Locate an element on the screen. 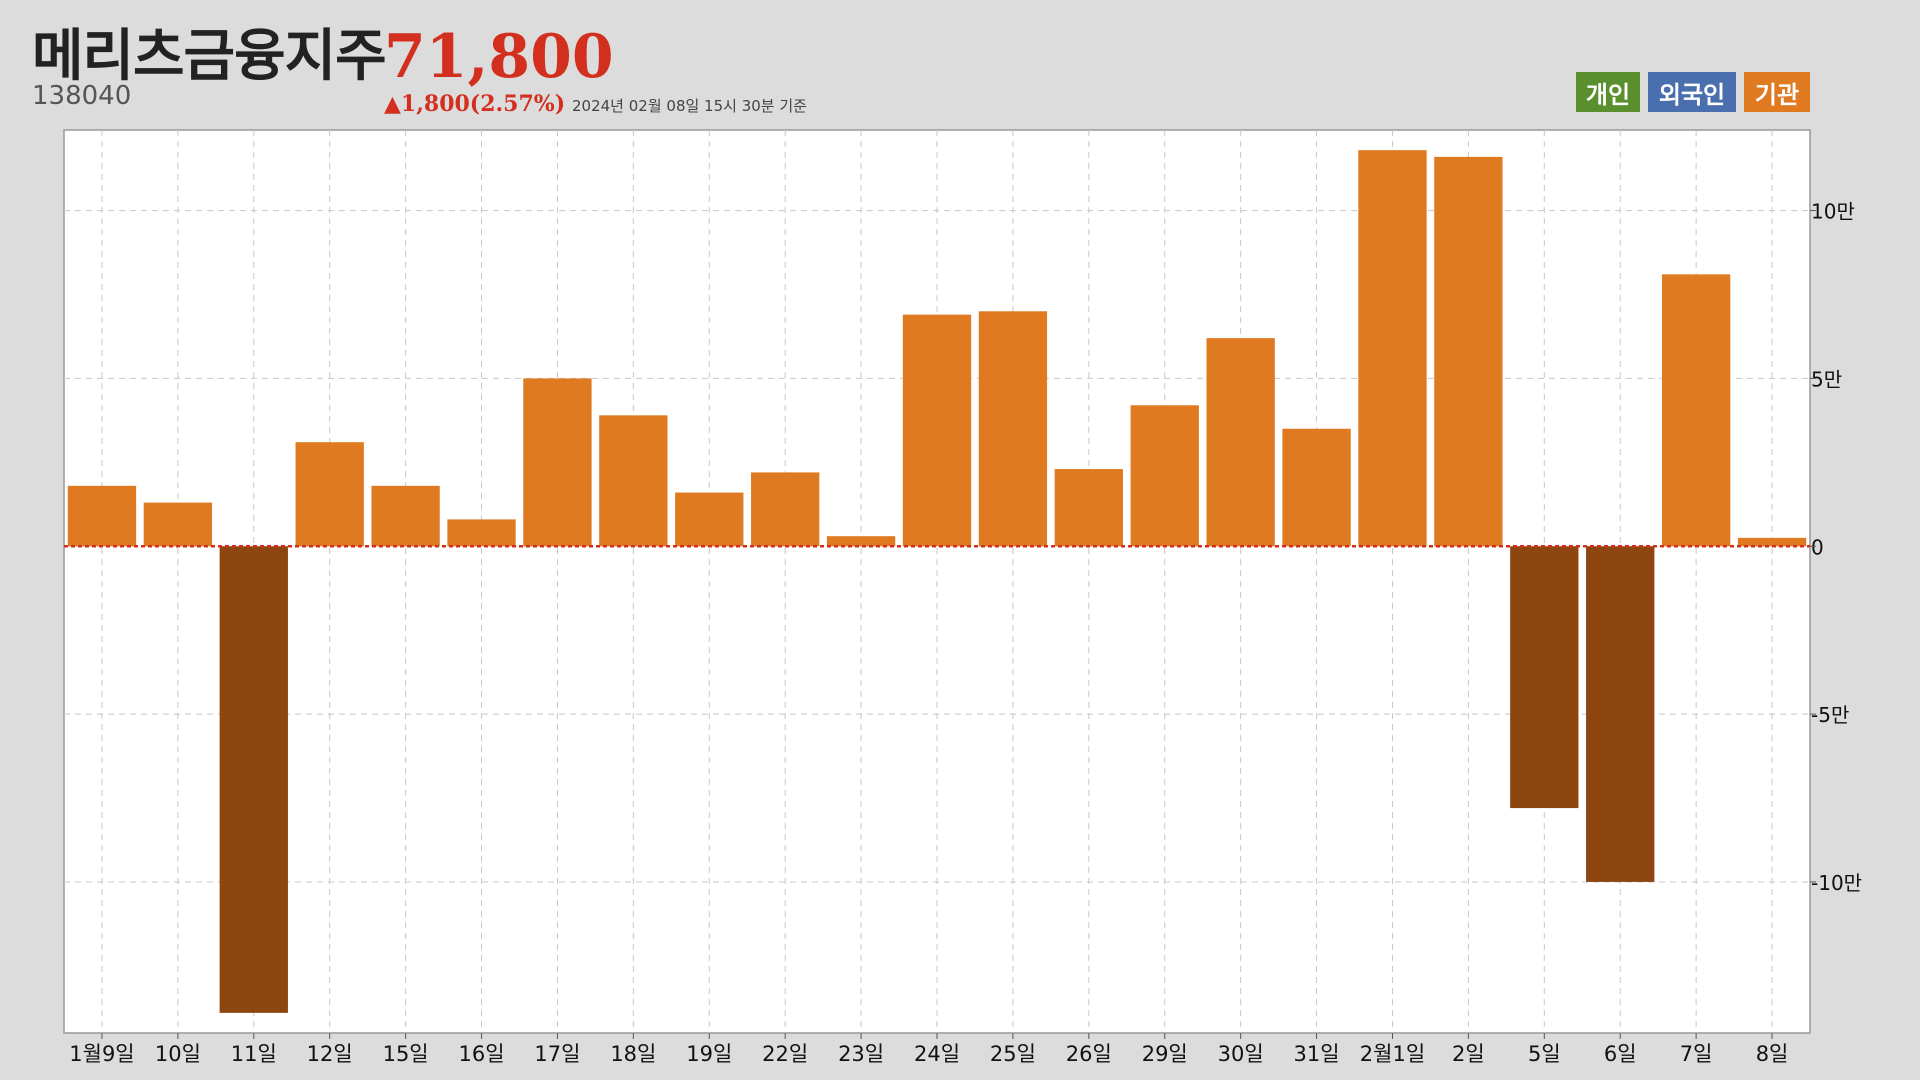 This screenshot has width=1920, height=1080. price-change: ▲1,800(2.57%) is located at coordinates (475, 104).